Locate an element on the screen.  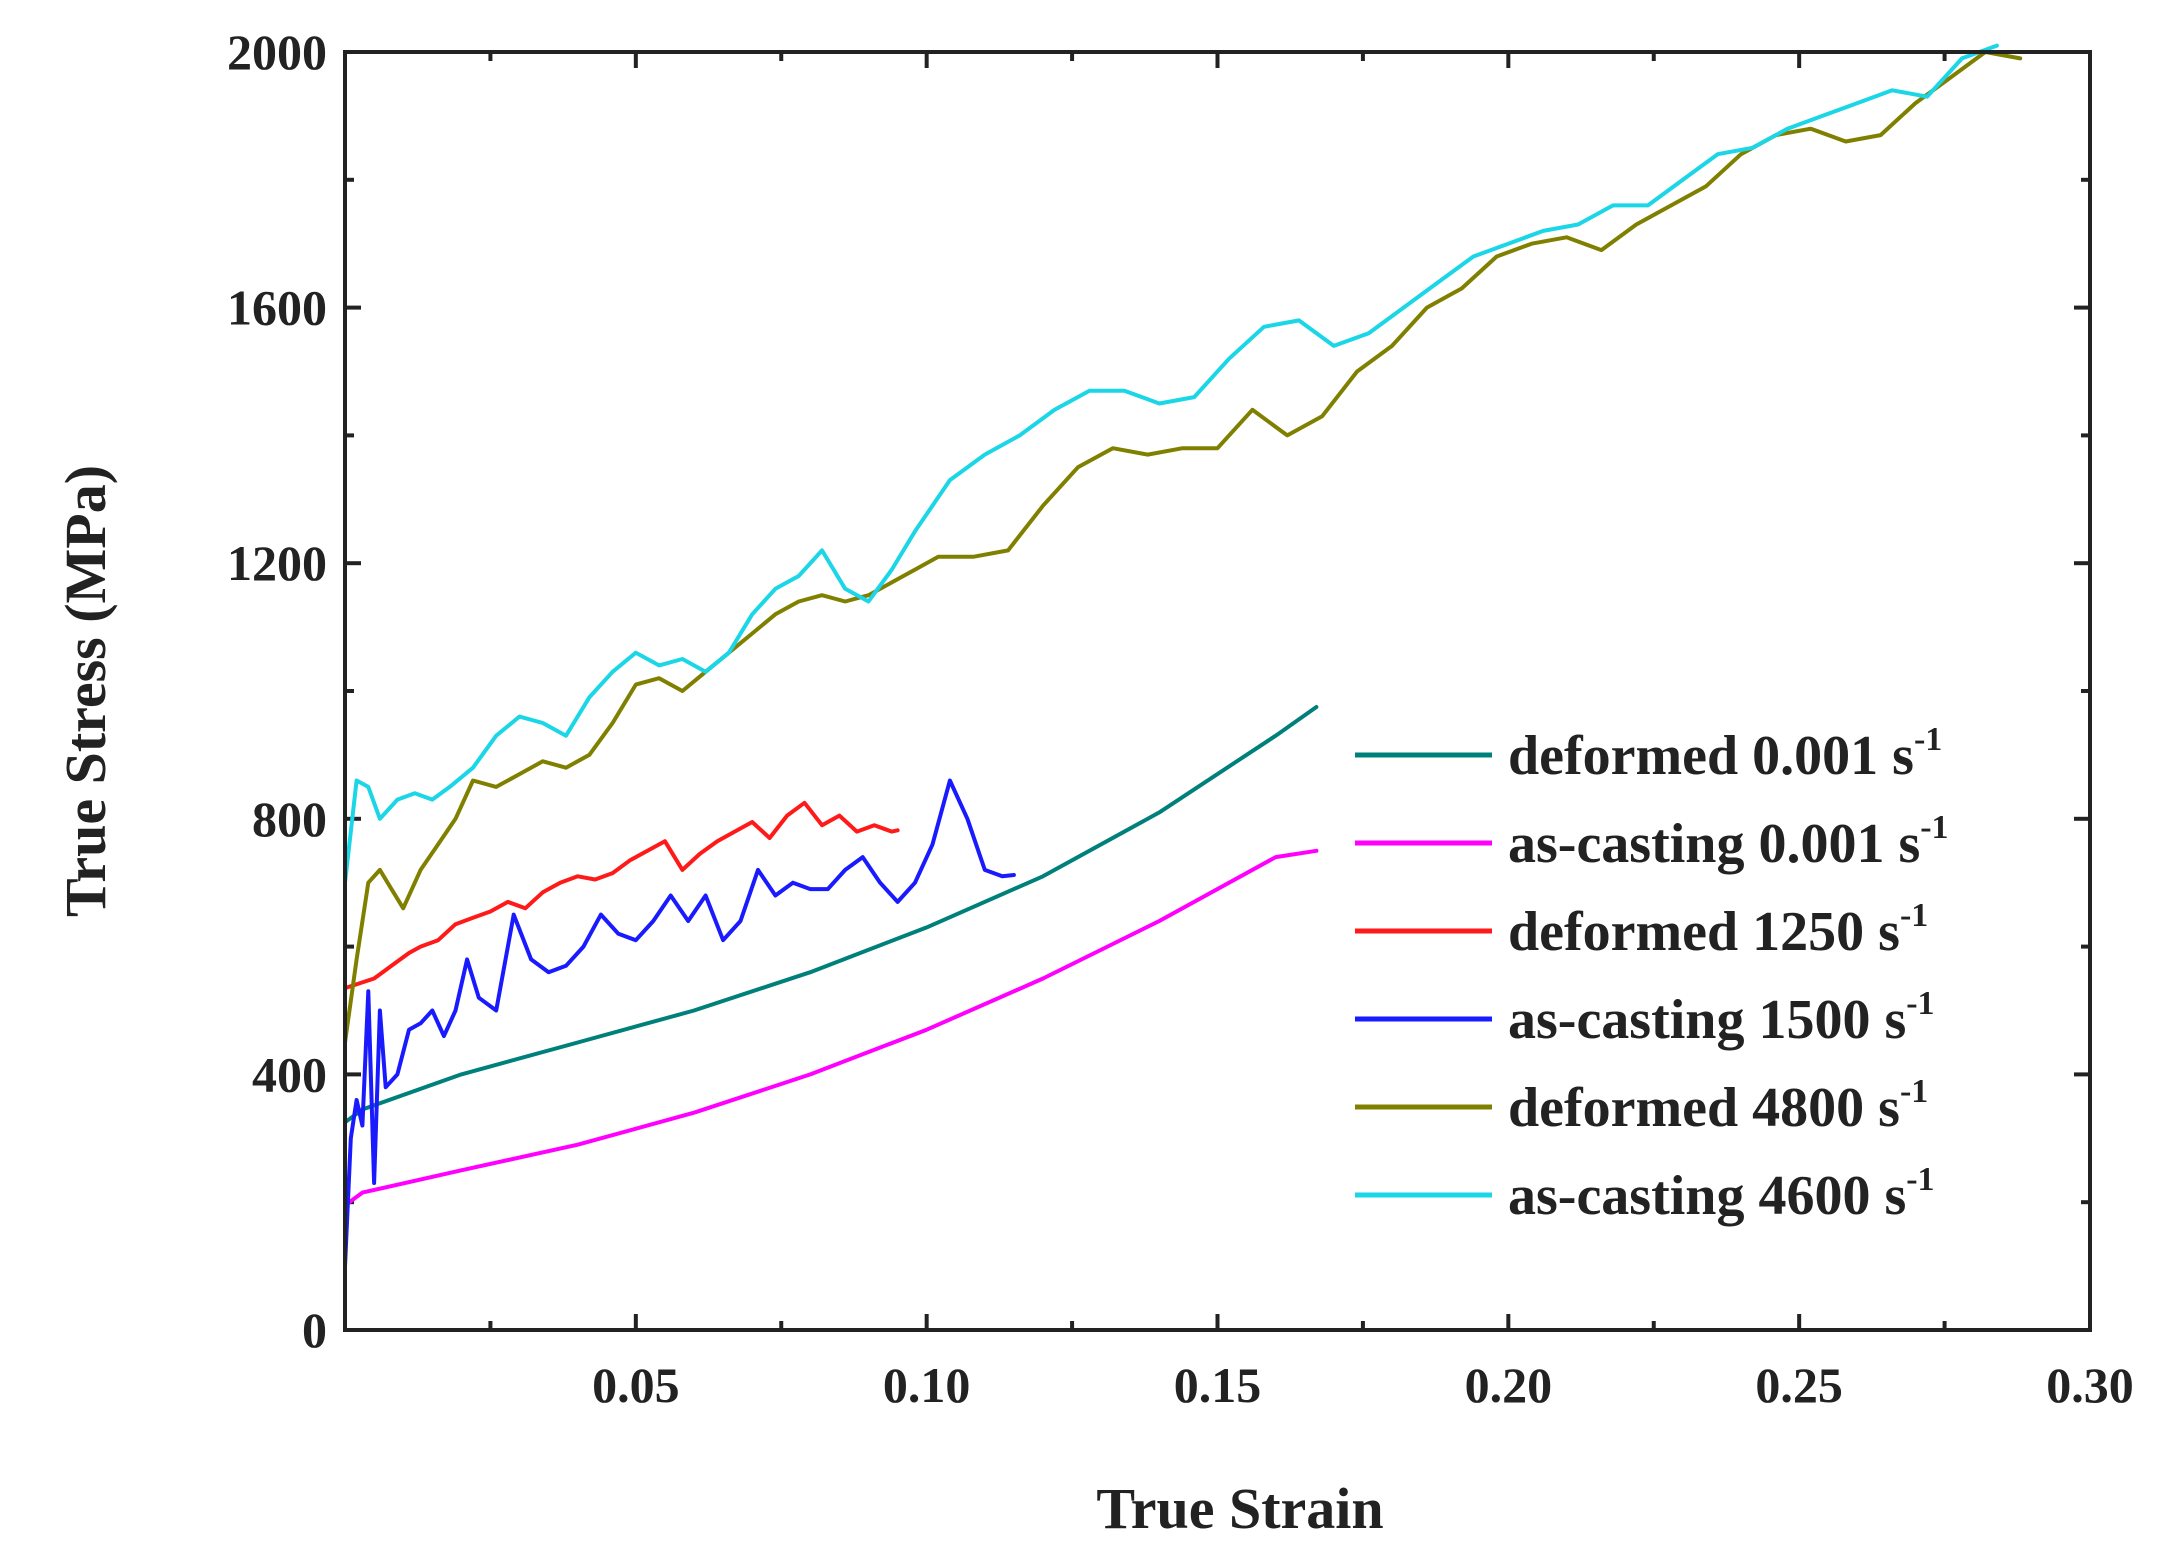
legend-label: deformed 1250 s-1 is located at coordinates (1718, 930).